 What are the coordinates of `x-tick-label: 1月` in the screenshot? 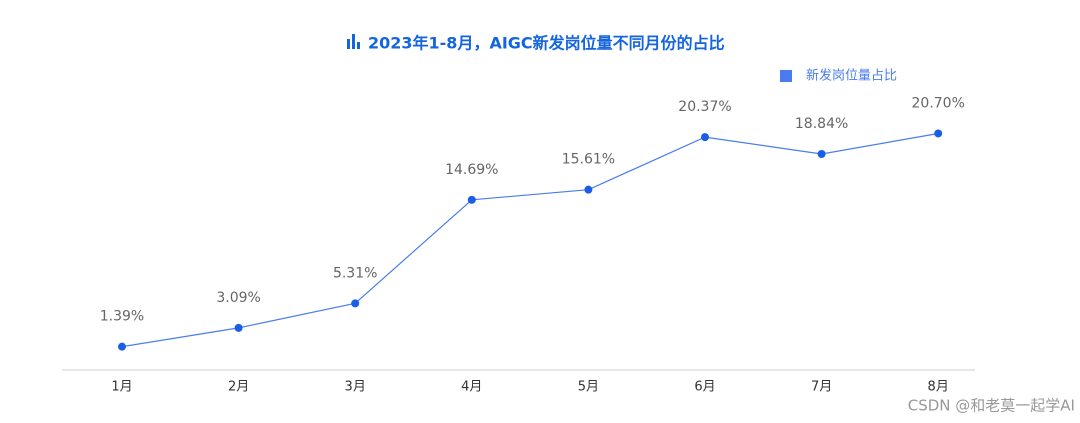 It's located at (121, 387).